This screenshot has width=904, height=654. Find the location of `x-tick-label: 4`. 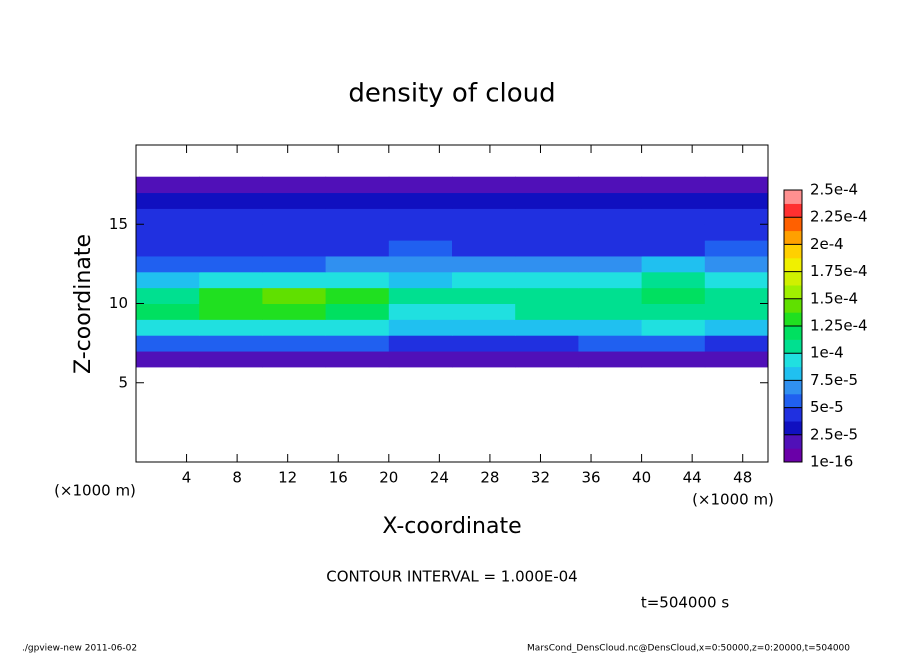

x-tick-label: 4 is located at coordinates (187, 478).